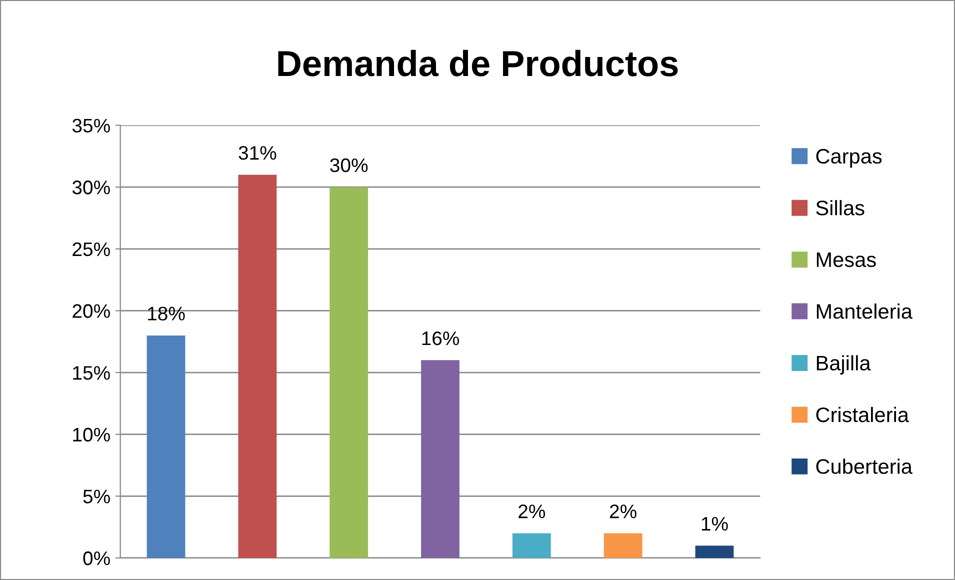  I want to click on y-tick-label: 5%, so click(96, 497).